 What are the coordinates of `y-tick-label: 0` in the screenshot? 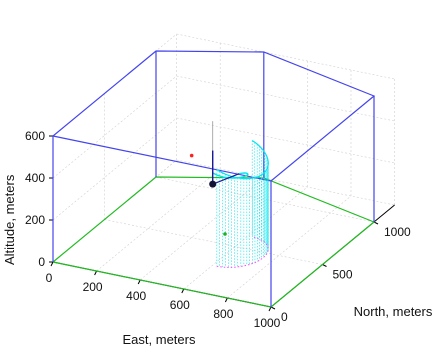 It's located at (284, 317).